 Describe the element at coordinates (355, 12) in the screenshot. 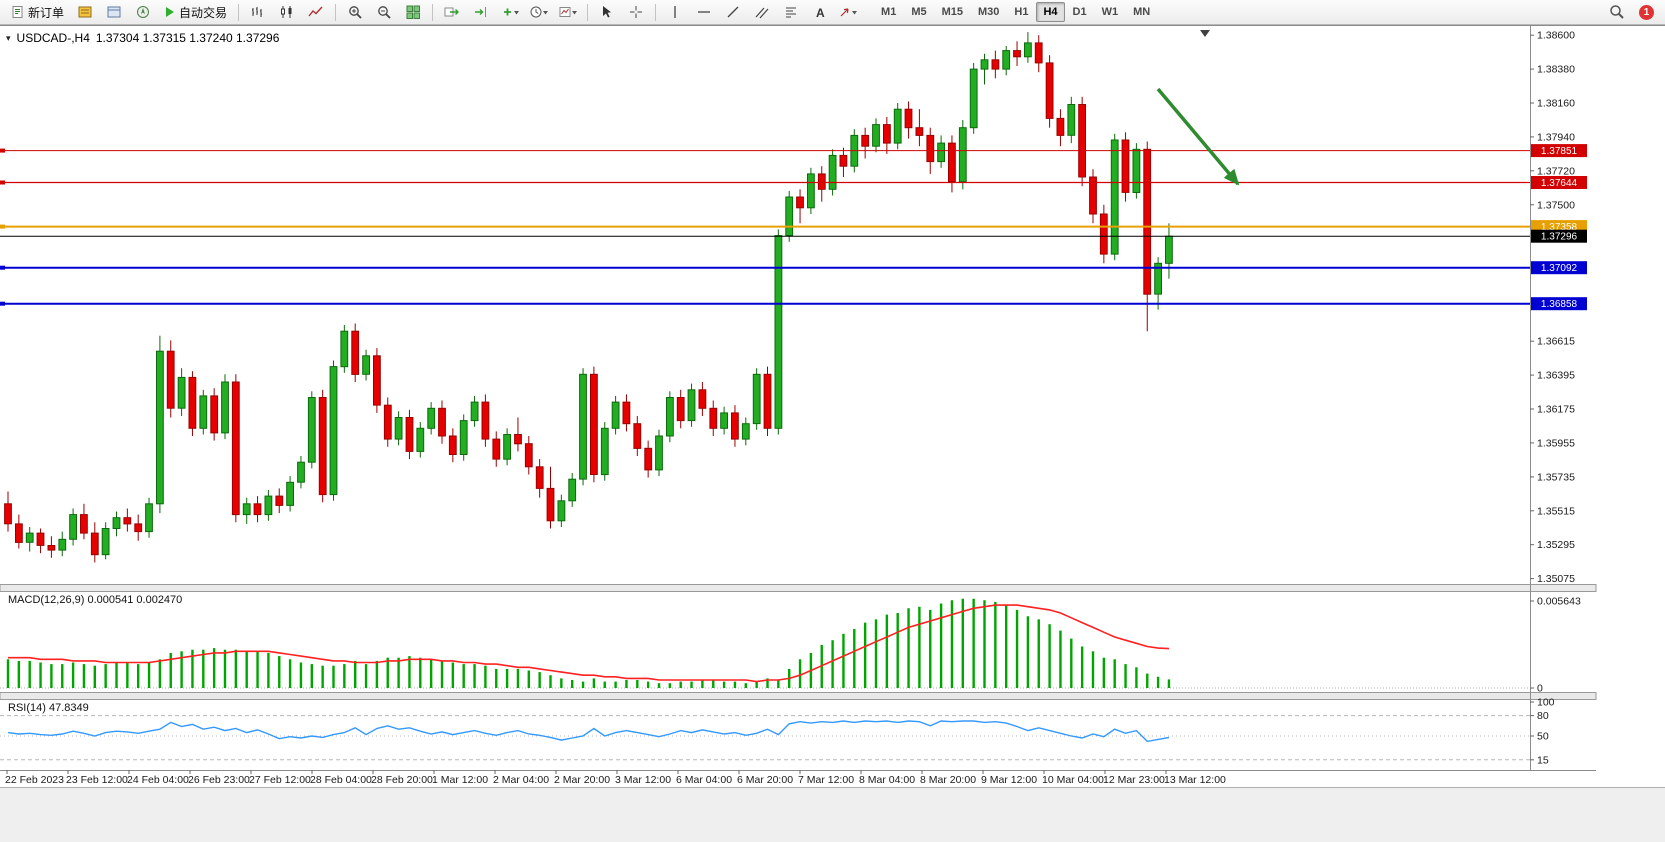

I see `zoom-in-button` at that location.